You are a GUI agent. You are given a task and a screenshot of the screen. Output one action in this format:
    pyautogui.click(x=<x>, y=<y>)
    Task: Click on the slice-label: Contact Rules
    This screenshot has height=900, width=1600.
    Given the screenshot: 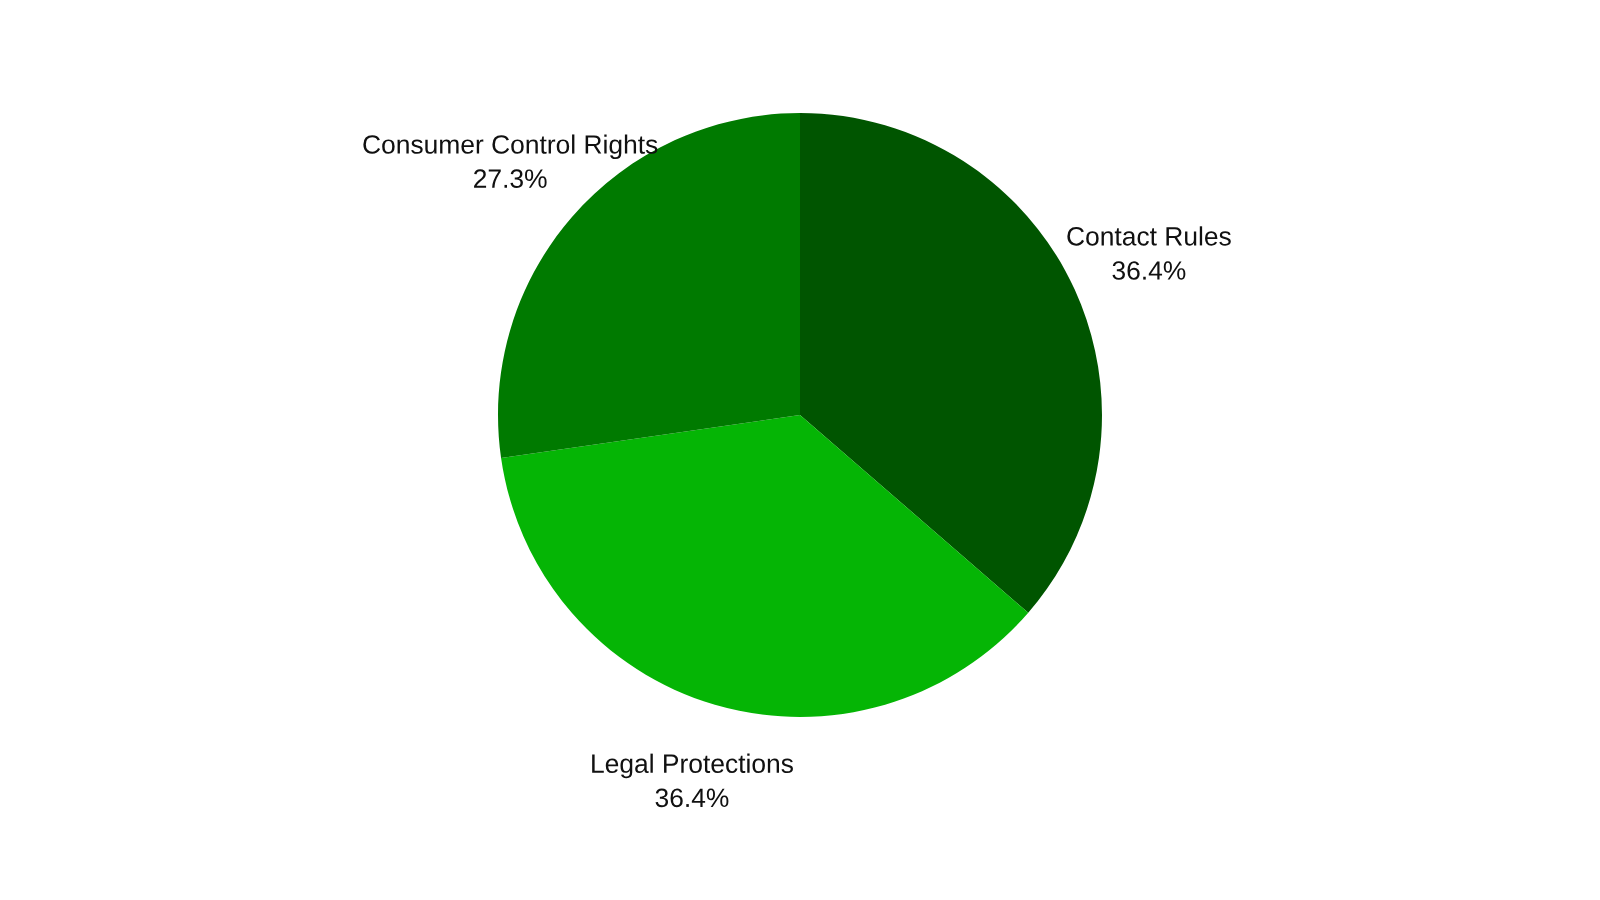 What is the action you would take?
    pyautogui.click(x=1149, y=236)
    